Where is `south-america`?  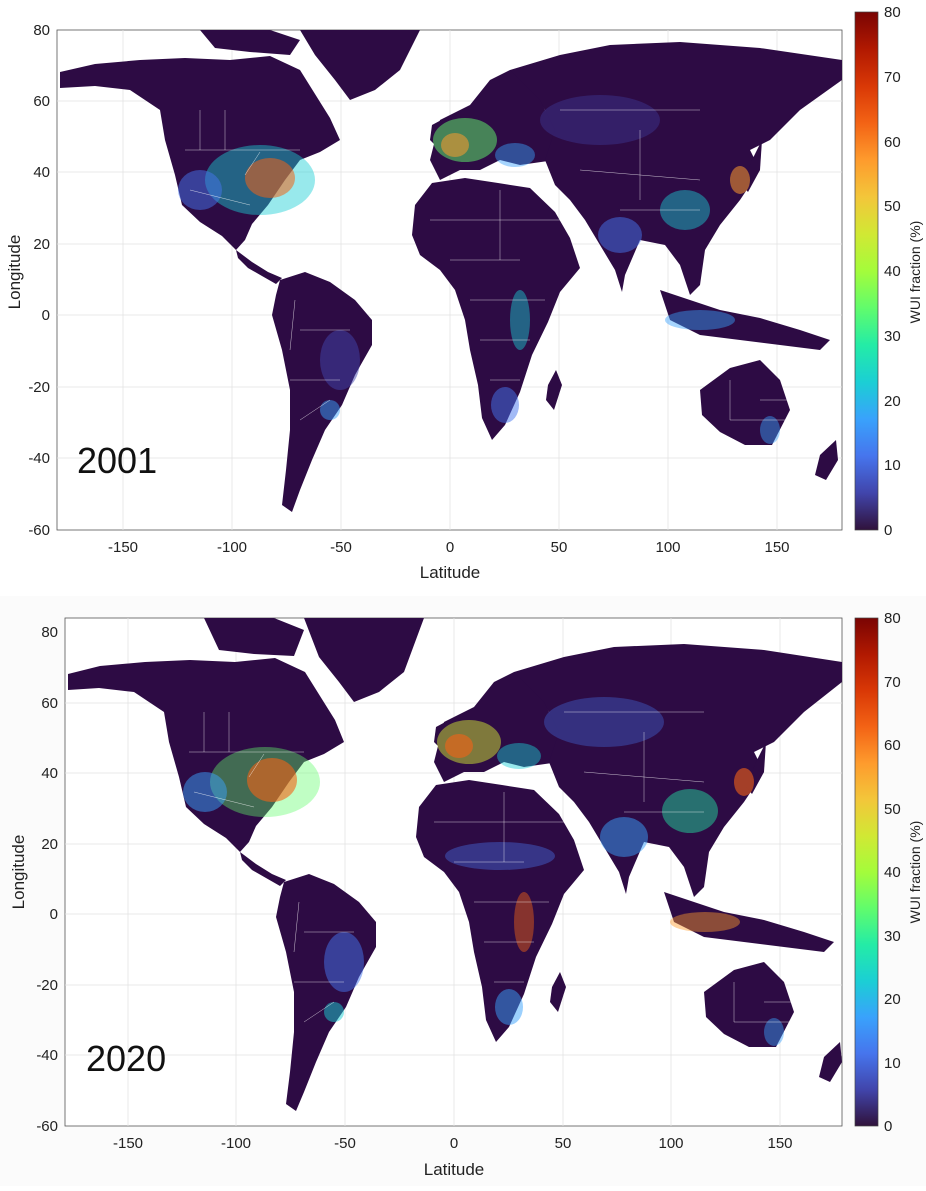 south-america is located at coordinates (326, 992).